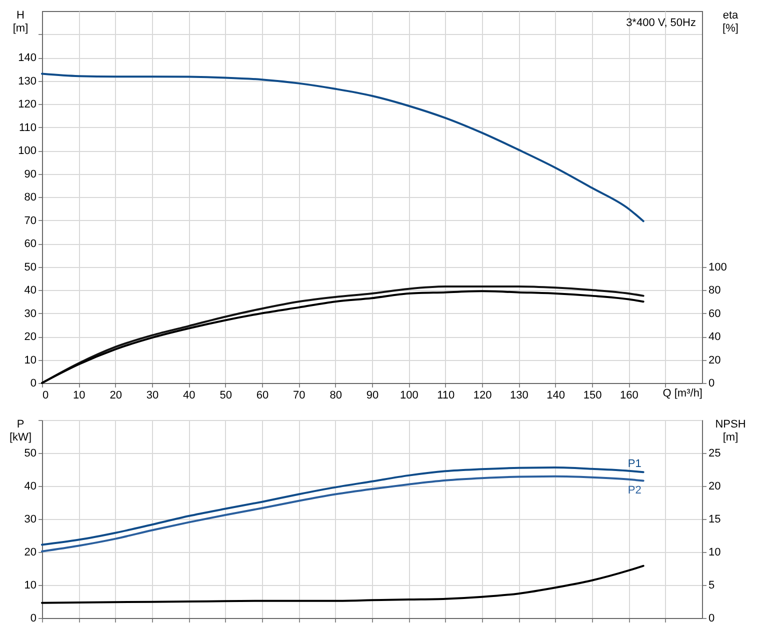  Describe the element at coordinates (30, 220) in the screenshot. I see `y-tick-label: 70` at that location.